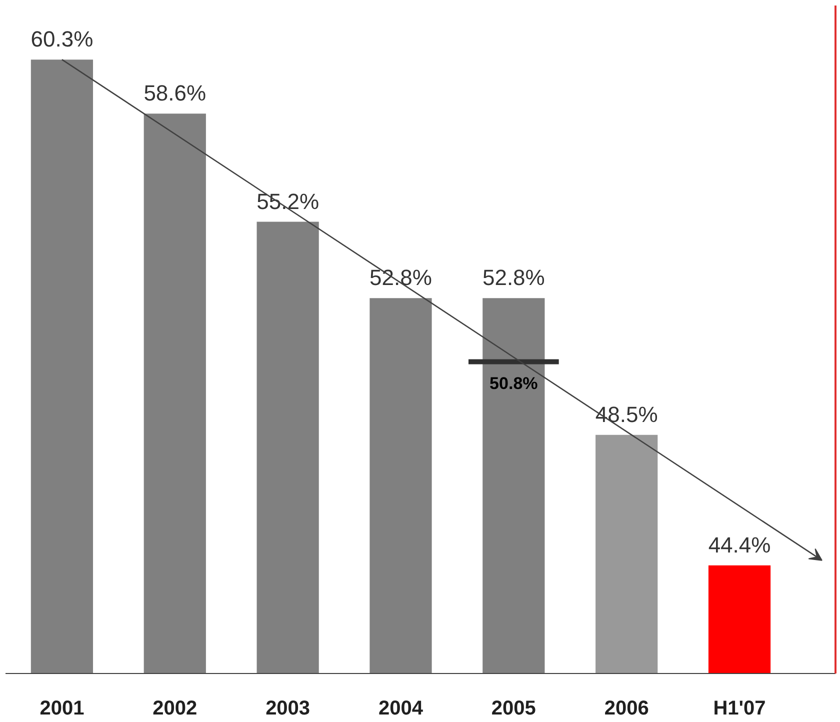 The width and height of the screenshot is (840, 722). Describe the element at coordinates (514, 383) in the screenshot. I see `ref-line-label: 50.8%` at that location.